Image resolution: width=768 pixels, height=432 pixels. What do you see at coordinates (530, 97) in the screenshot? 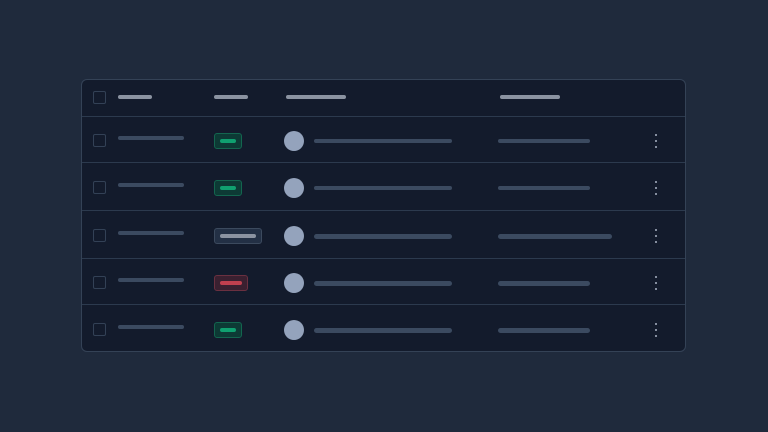
I see `header-placeholder-col4` at bounding box center [530, 97].